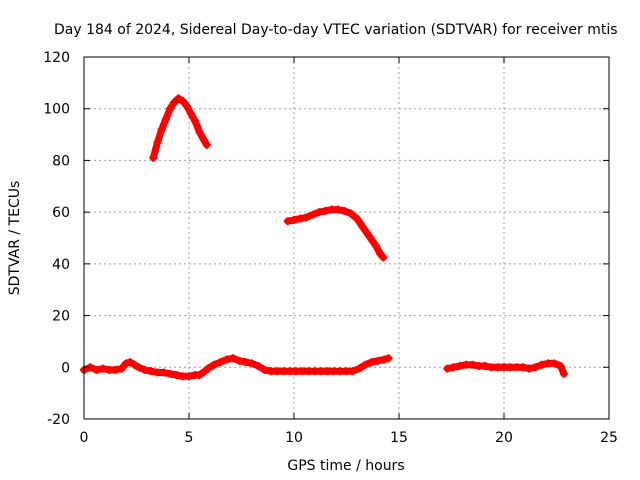 This screenshot has height=480, width=640. Describe the element at coordinates (58, 420) in the screenshot. I see `y-tick-label: -20` at that location.